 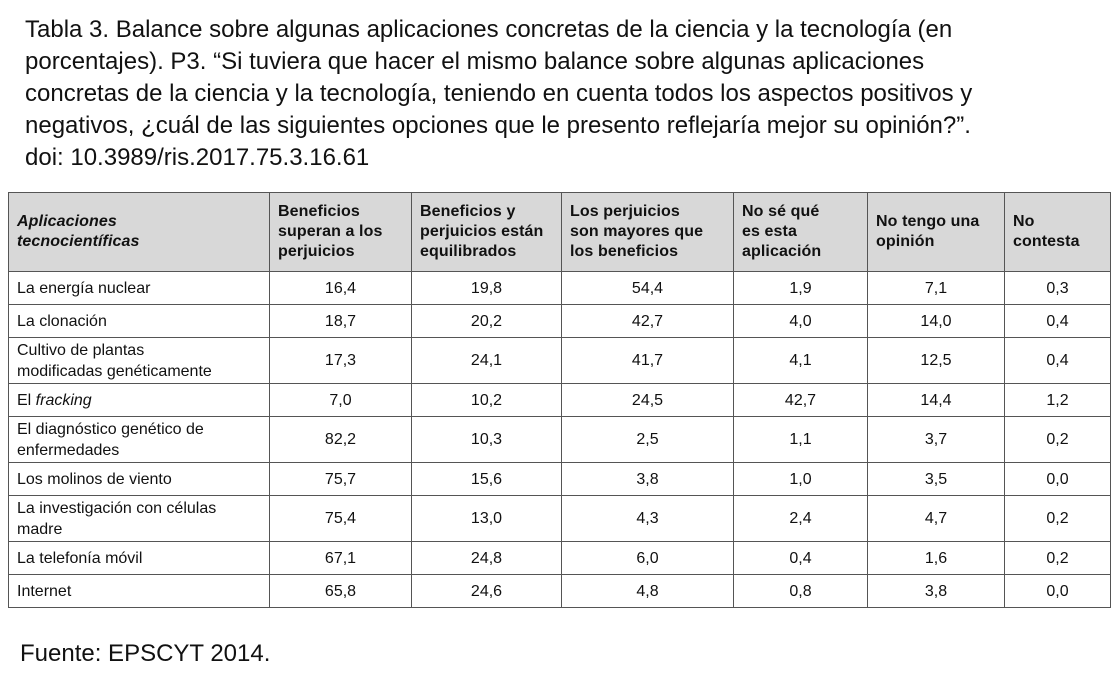 What do you see at coordinates (139, 400) in the screenshot?
I see `row-label: El fracking` at bounding box center [139, 400].